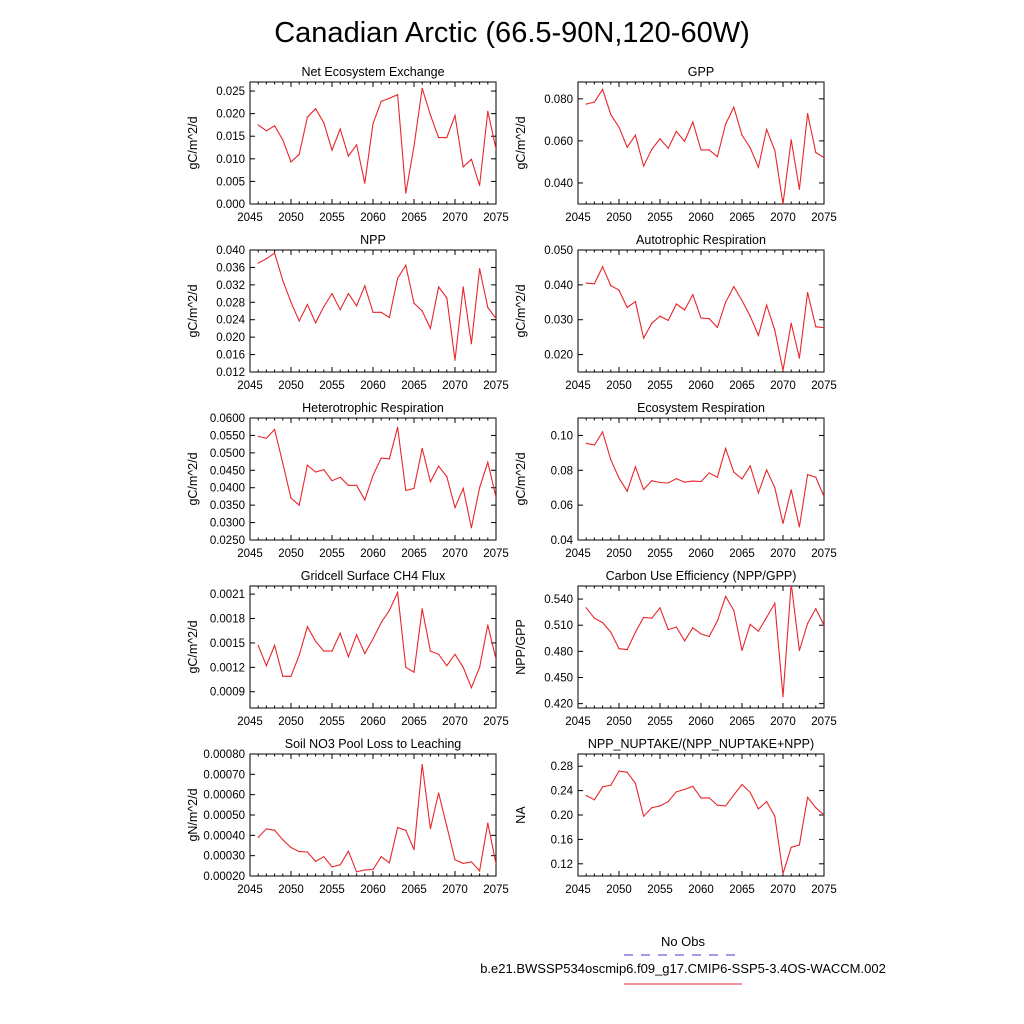  Describe the element at coordinates (250, 722) in the screenshot. I see `x-tick-label: 2045` at that location.